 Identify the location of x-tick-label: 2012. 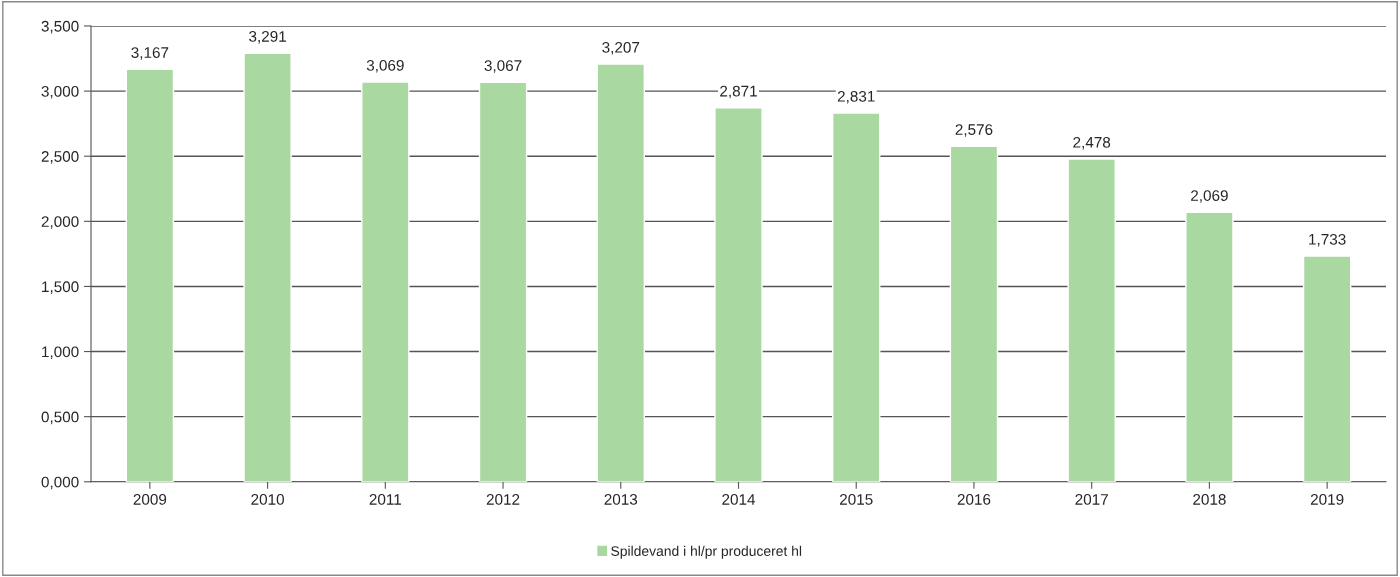
(503, 499).